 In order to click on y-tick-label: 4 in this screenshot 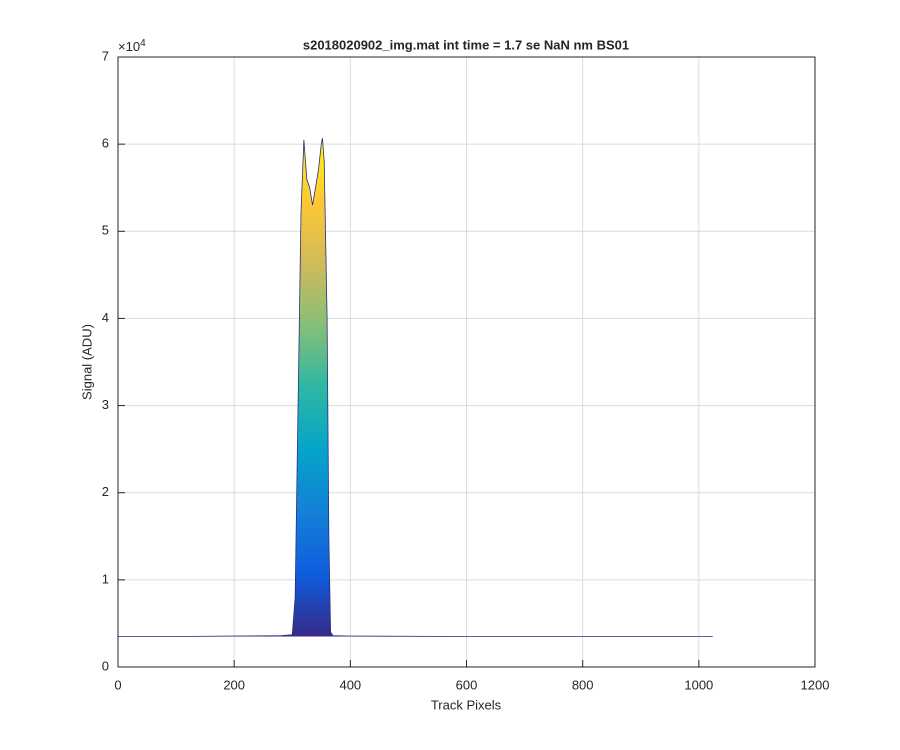, I will do `click(105, 317)`.